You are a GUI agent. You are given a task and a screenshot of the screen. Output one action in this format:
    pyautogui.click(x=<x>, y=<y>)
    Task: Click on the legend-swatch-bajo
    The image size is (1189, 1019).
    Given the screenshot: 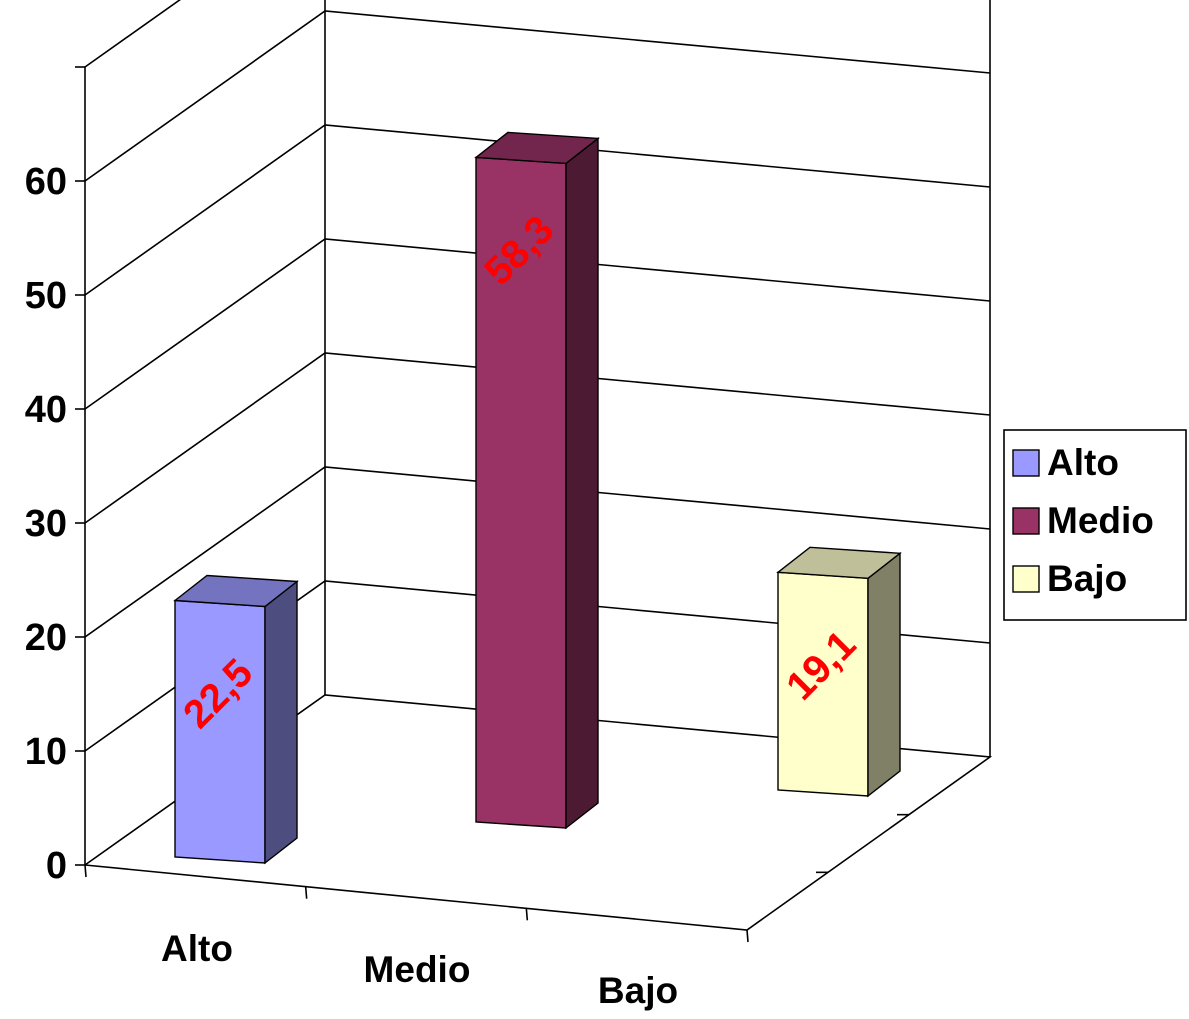 What is the action you would take?
    pyautogui.click(x=1026, y=579)
    